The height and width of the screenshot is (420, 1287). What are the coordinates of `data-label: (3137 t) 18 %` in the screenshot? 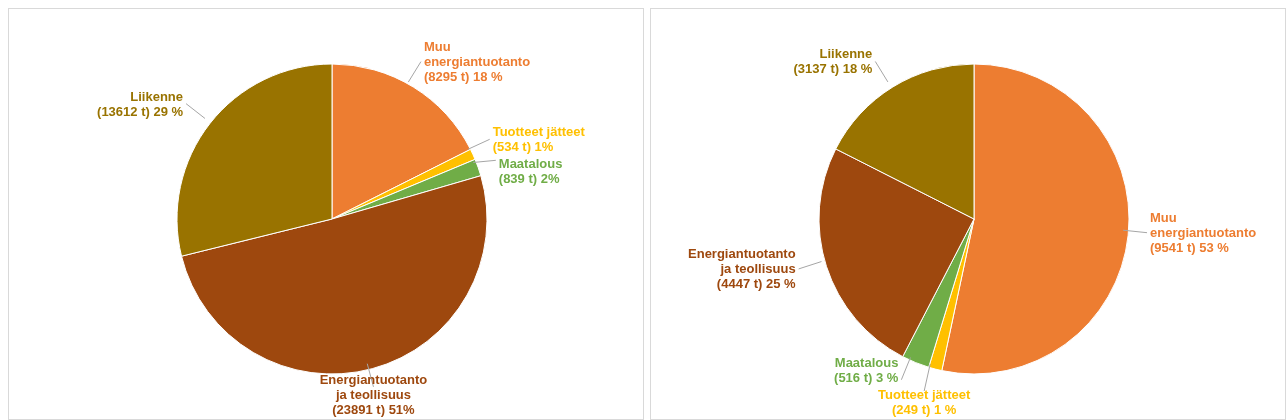 It's located at (833, 69).